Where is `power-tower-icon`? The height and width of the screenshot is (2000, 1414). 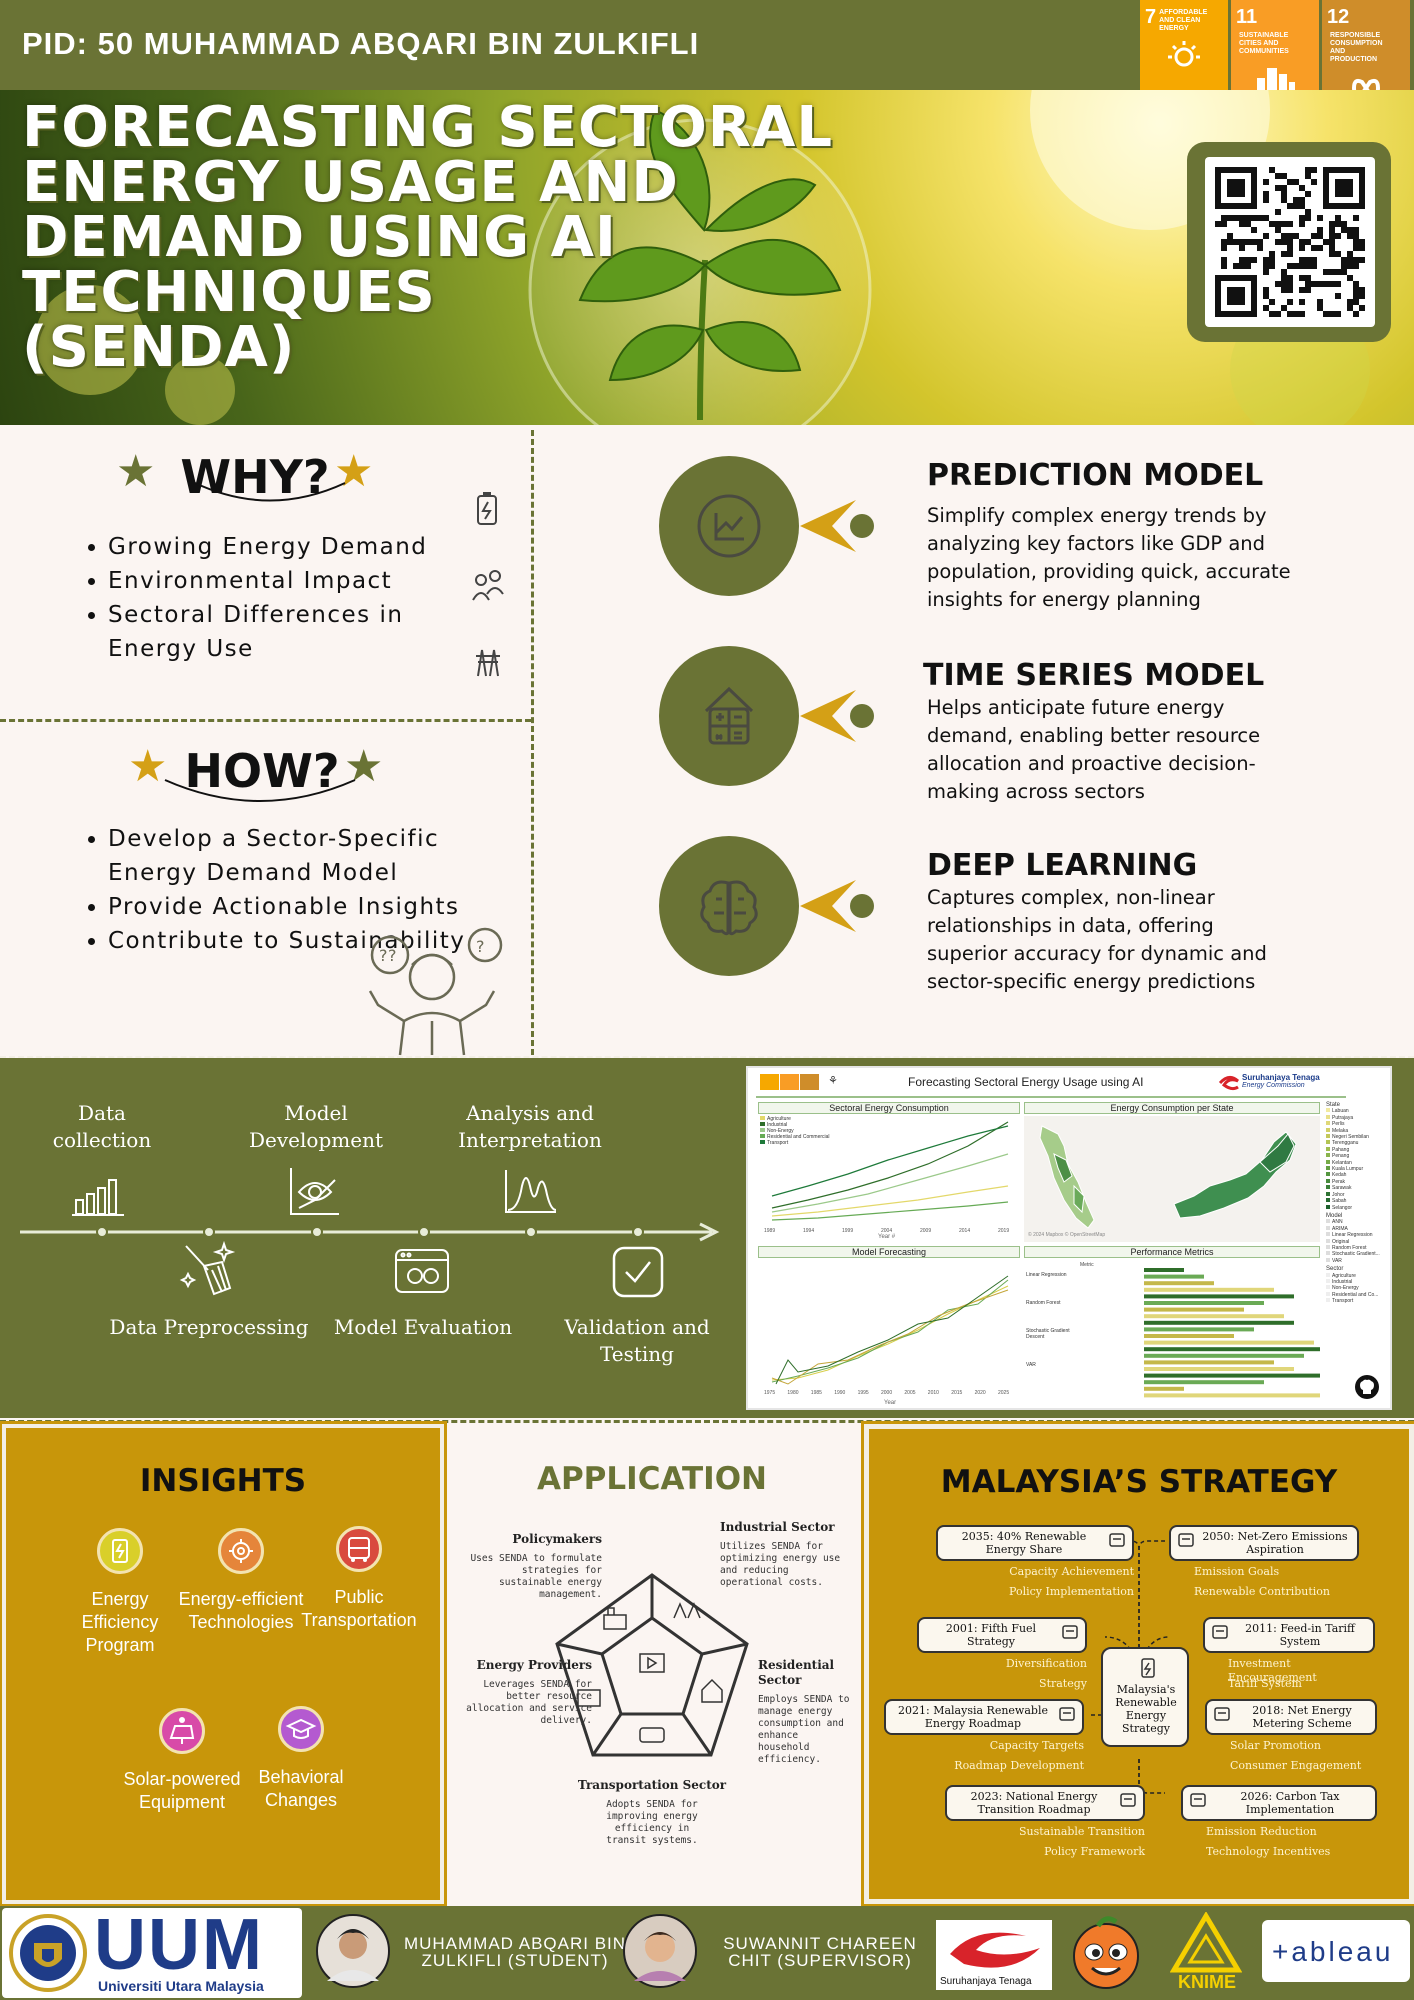 power-tower-icon is located at coordinates (488, 663).